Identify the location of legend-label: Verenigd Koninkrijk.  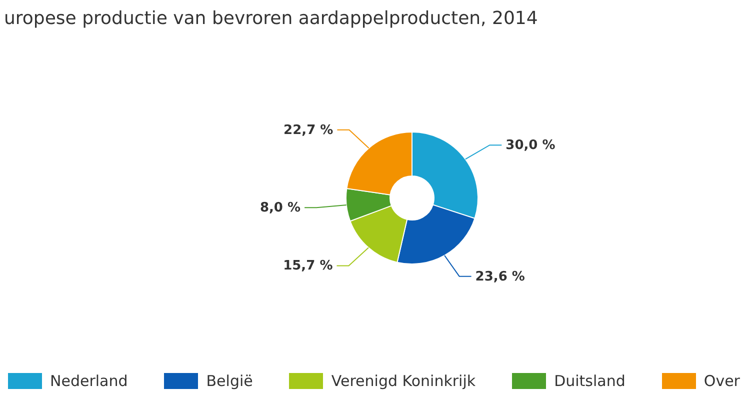
(403, 381).